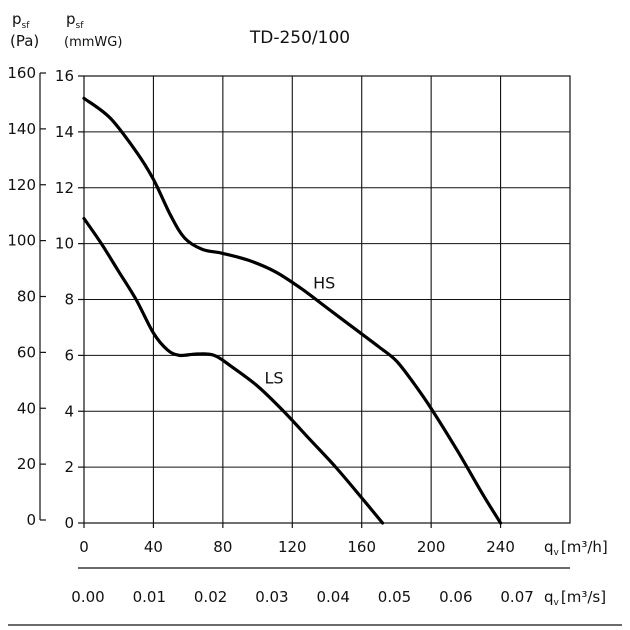  Describe the element at coordinates (431, 547) in the screenshot. I see `x-primary-tick-label: 200` at that location.